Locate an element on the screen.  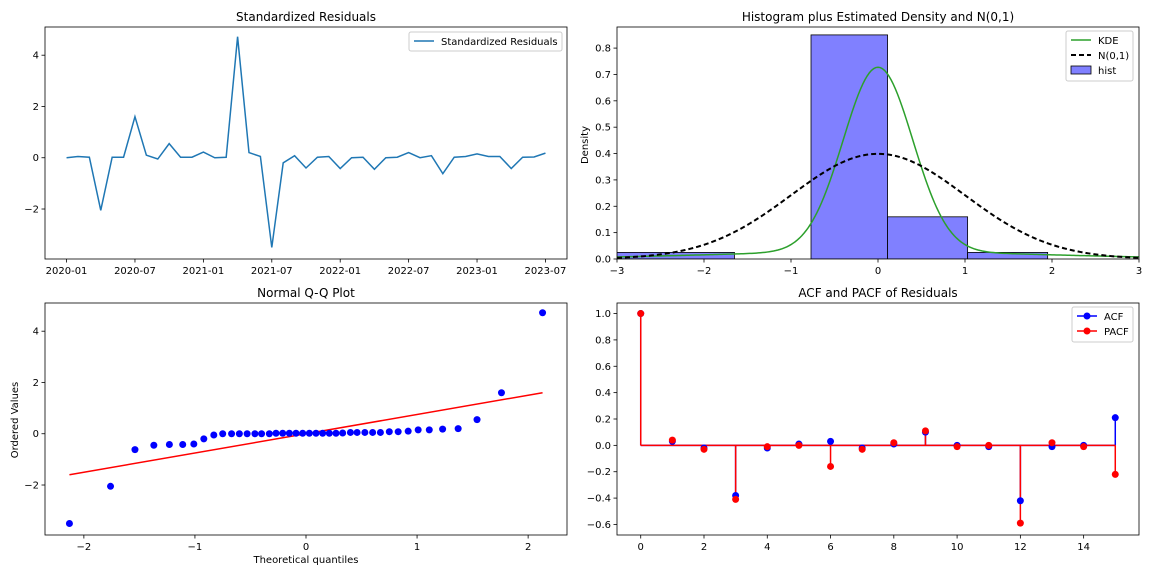
histogram-y-tick-label: 0.0 is located at coordinates (603, 260).